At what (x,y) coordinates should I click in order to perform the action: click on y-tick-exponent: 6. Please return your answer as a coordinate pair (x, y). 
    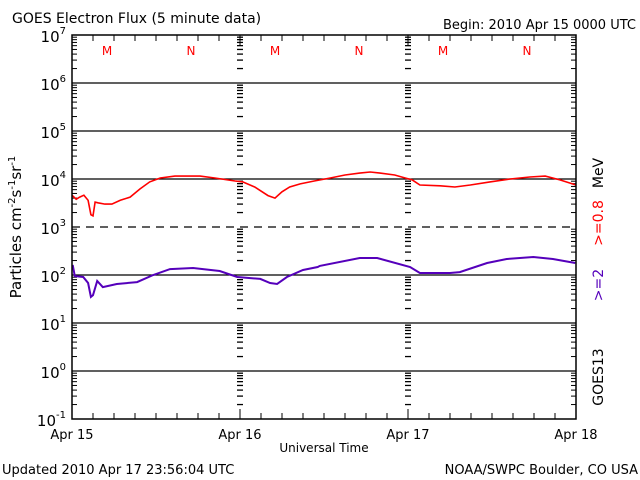
    Looking at the image, I should click on (63, 79).